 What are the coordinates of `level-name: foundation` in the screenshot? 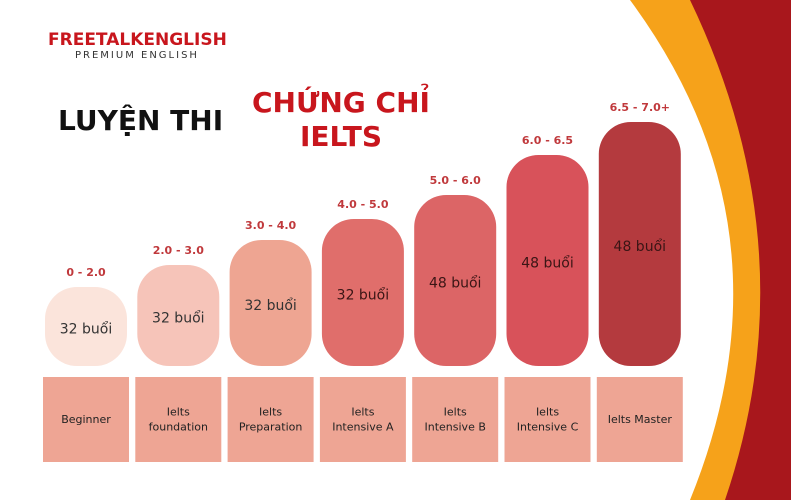 It's located at (178, 427).